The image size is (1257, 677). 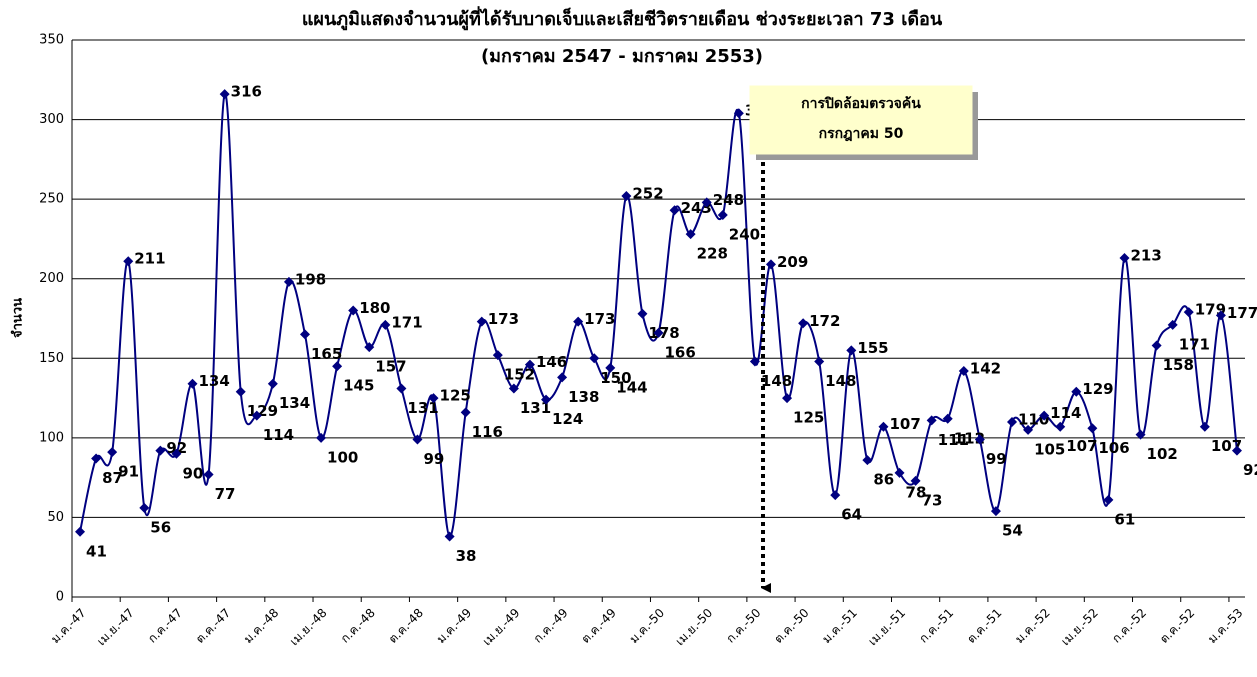 I want to click on data-label: 86, so click(x=883, y=480).